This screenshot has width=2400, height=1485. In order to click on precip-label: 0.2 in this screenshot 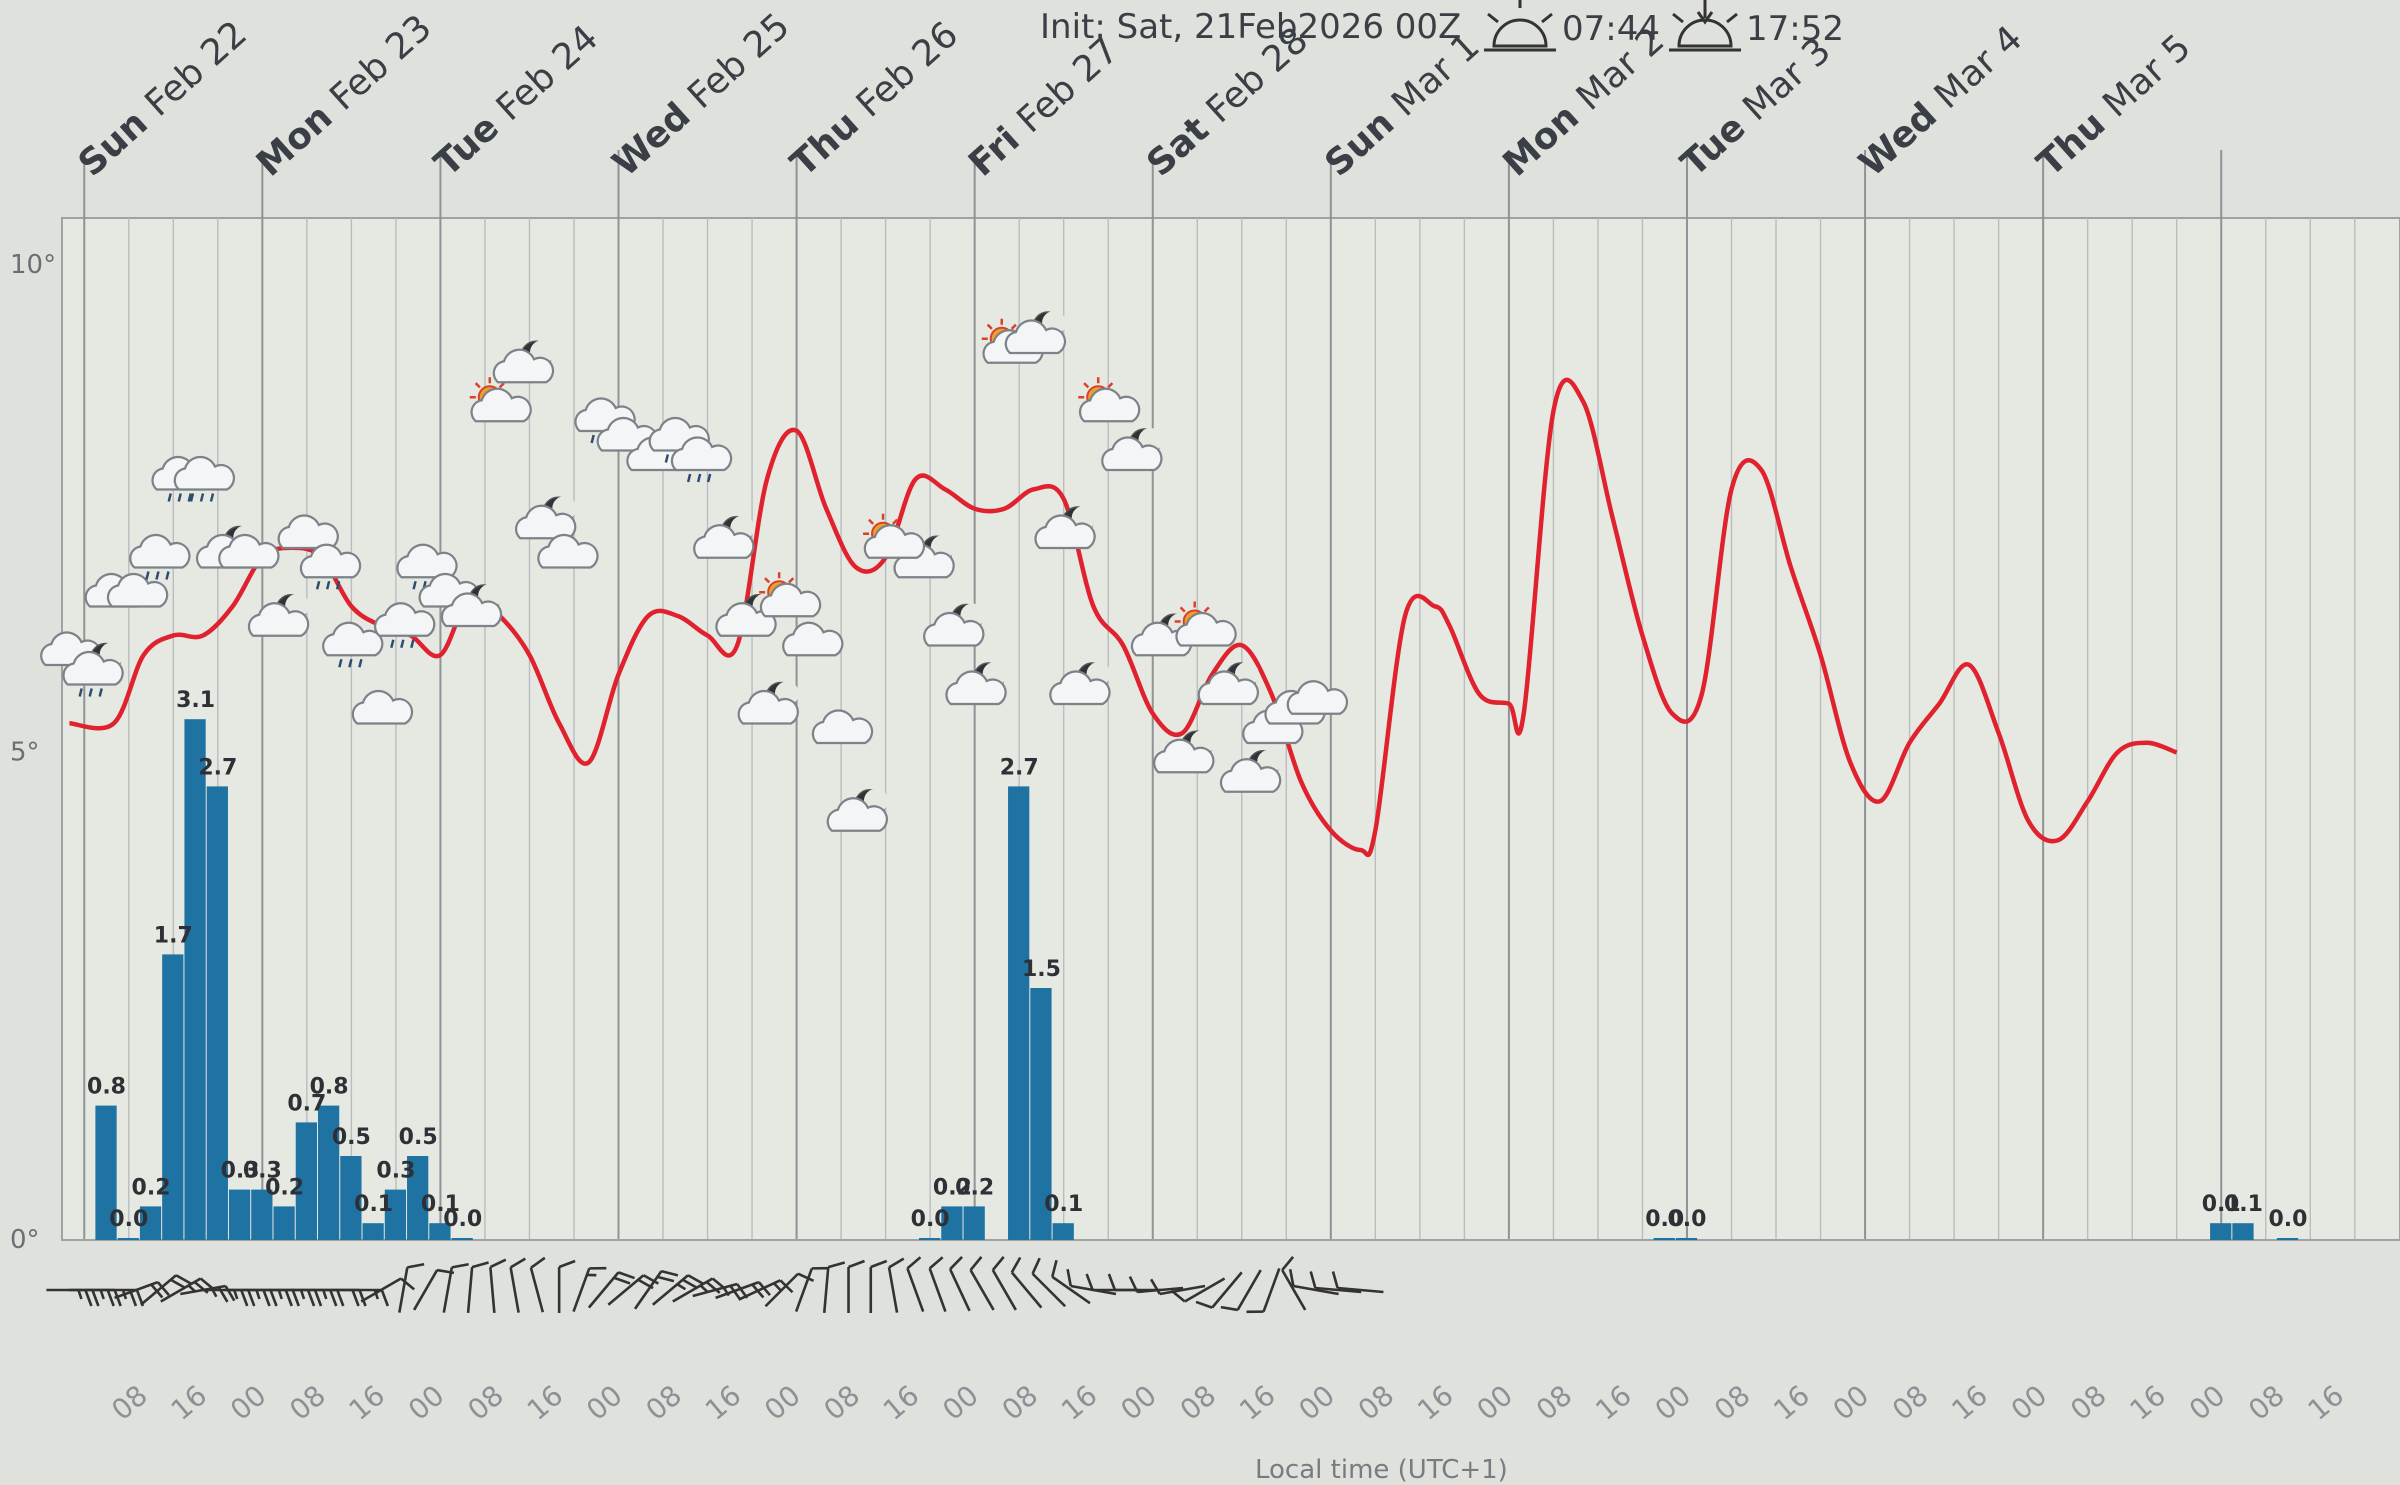, I will do `click(151, 1187)`.